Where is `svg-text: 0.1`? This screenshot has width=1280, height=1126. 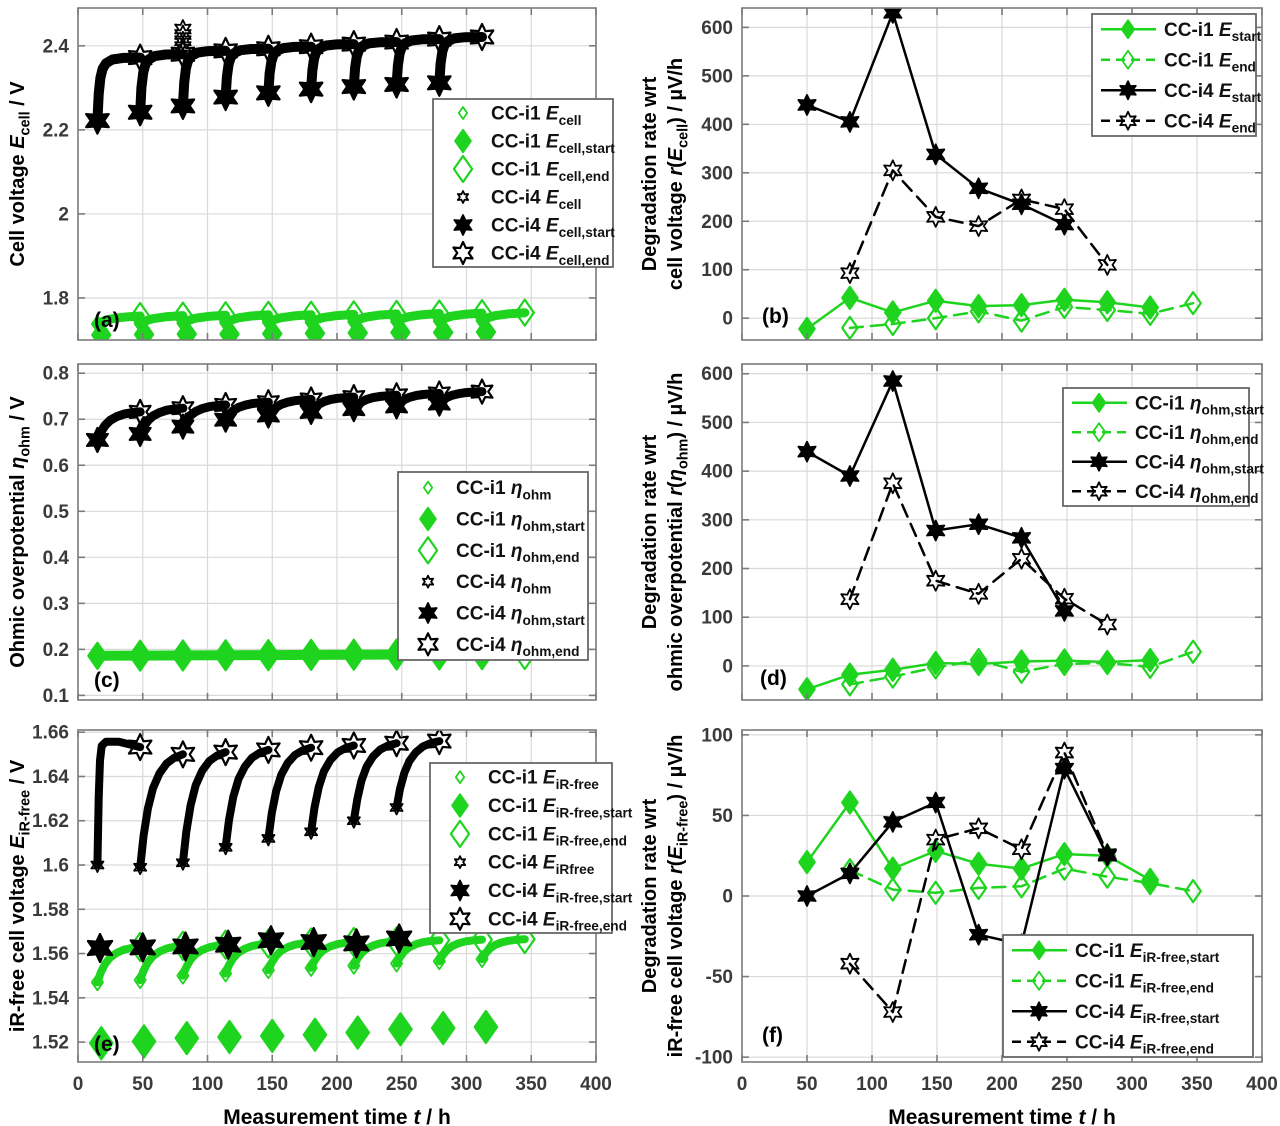 svg-text: 0.1 is located at coordinates (56, 696).